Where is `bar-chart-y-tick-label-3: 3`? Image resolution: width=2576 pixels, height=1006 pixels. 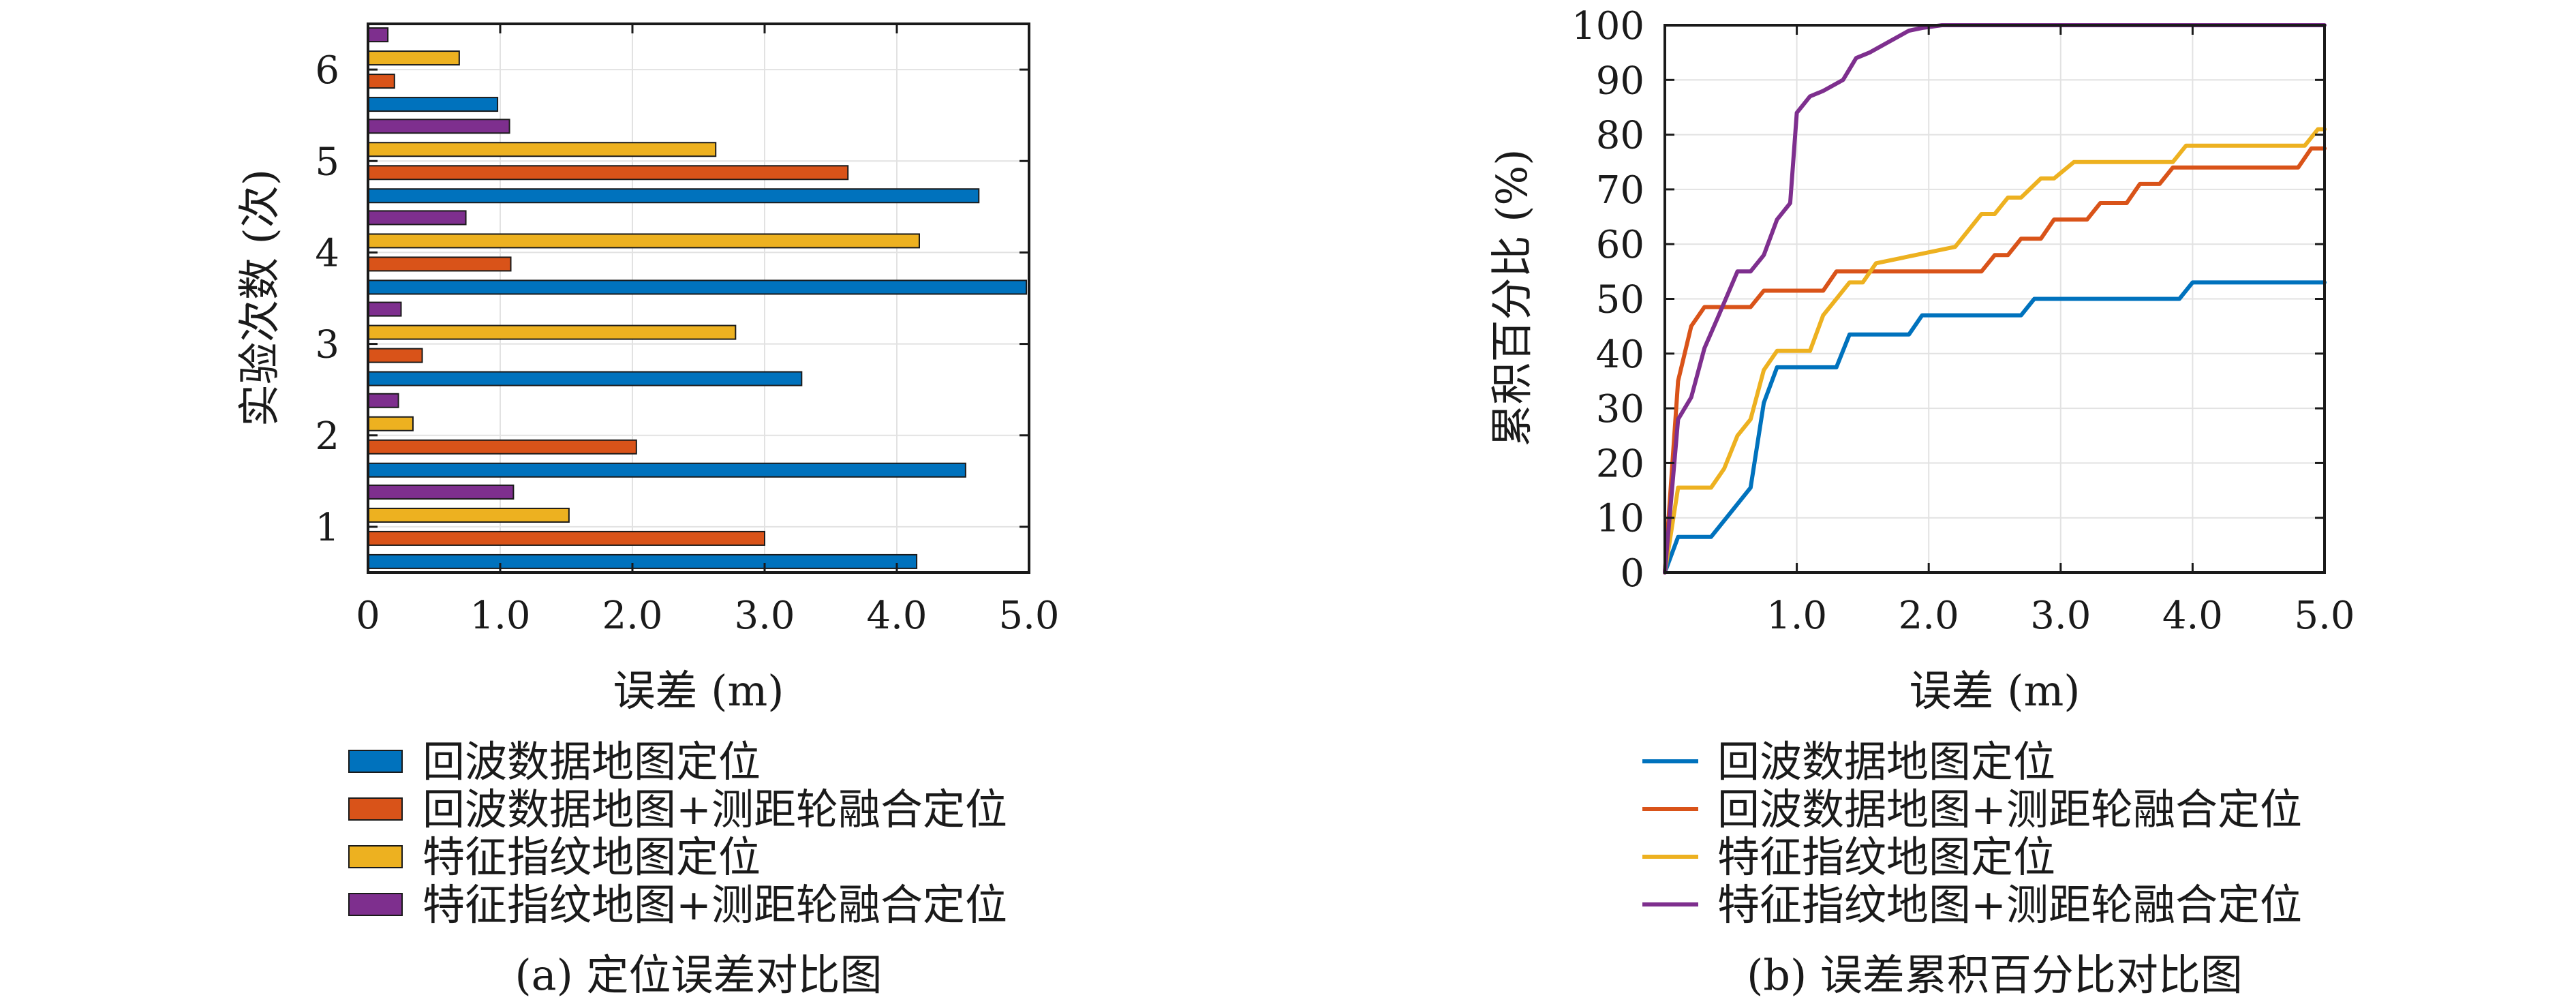
bar-chart-y-tick-label-3: 3 is located at coordinates (327, 345).